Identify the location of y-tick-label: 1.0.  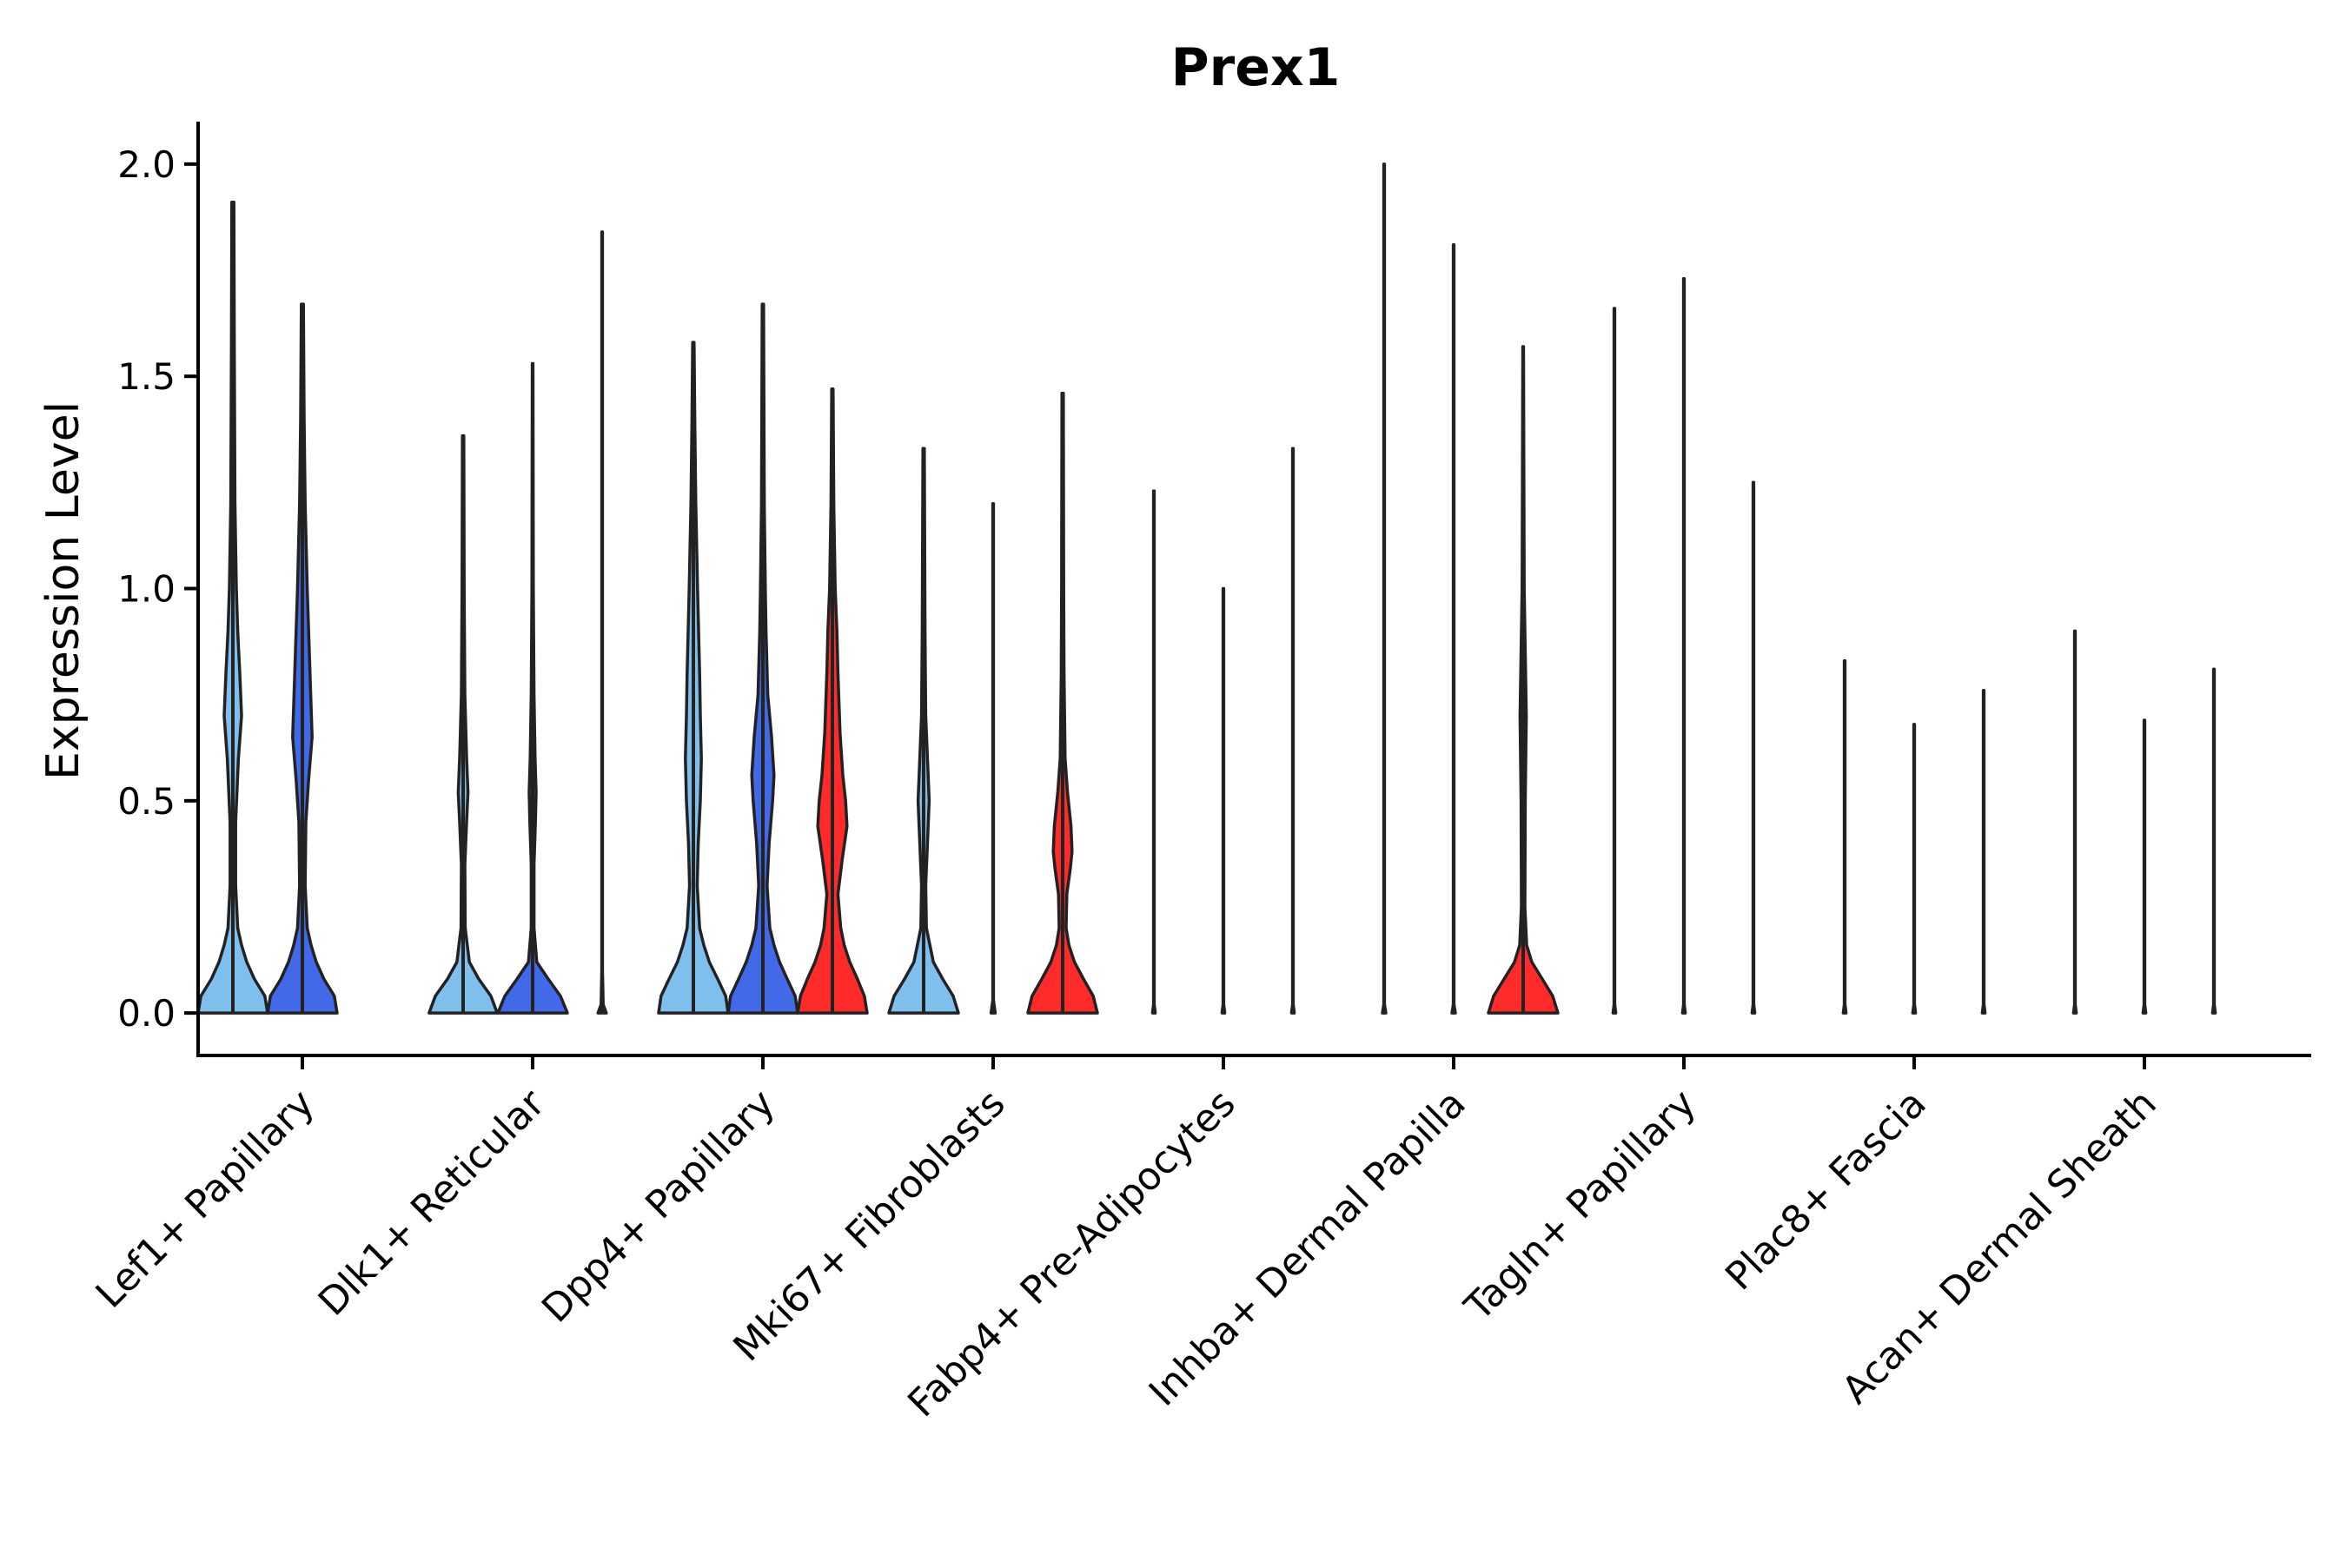
(146, 589).